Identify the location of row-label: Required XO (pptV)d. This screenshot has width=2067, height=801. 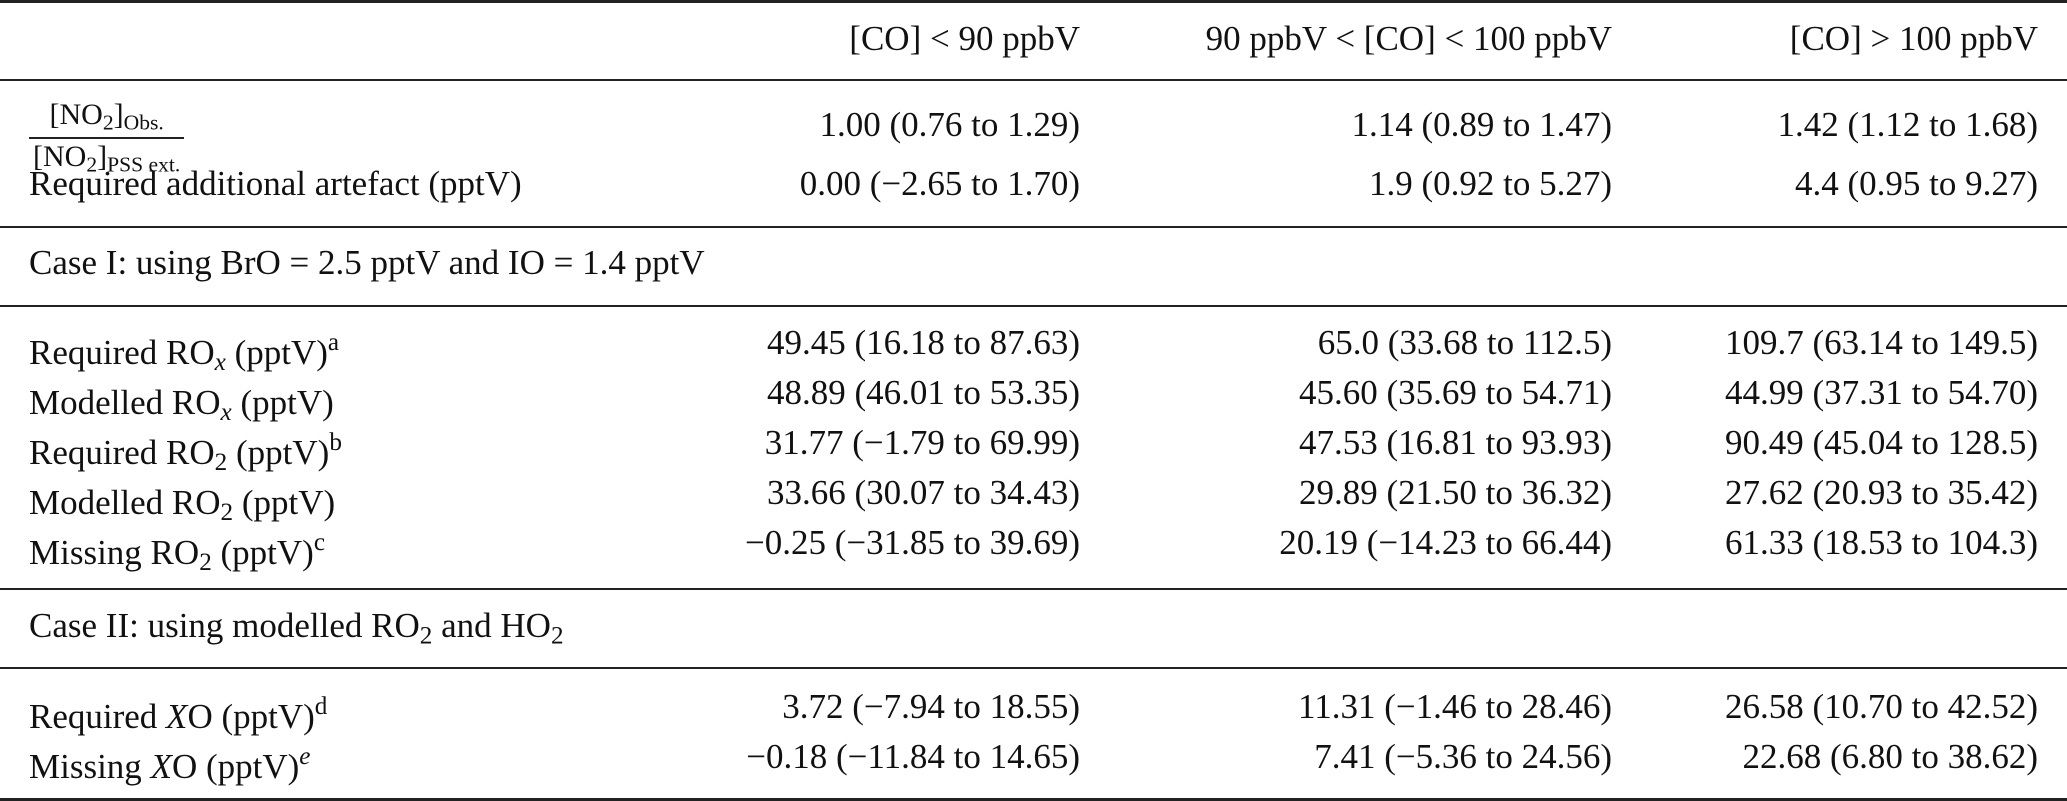
(178, 714).